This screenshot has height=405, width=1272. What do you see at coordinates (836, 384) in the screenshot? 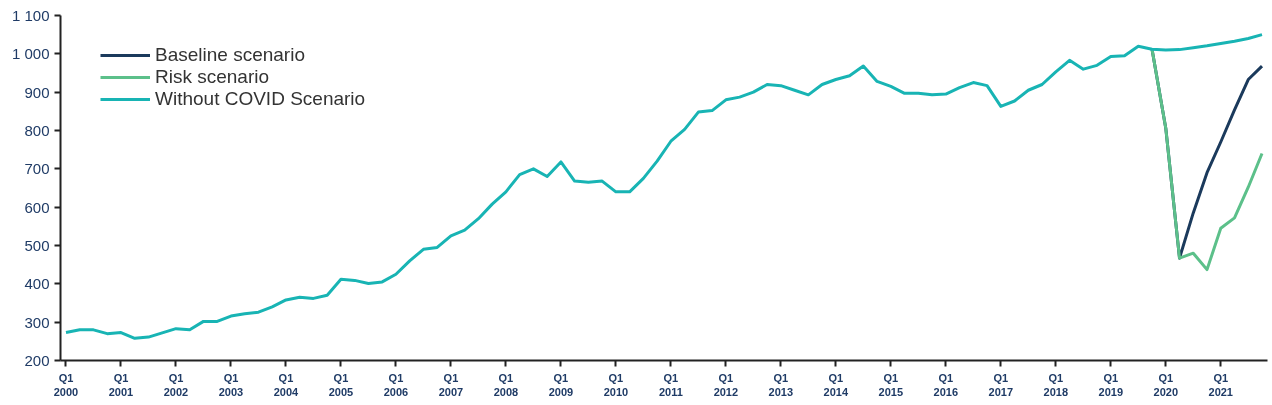
I see `x-tick-label: Q1 2014` at bounding box center [836, 384].